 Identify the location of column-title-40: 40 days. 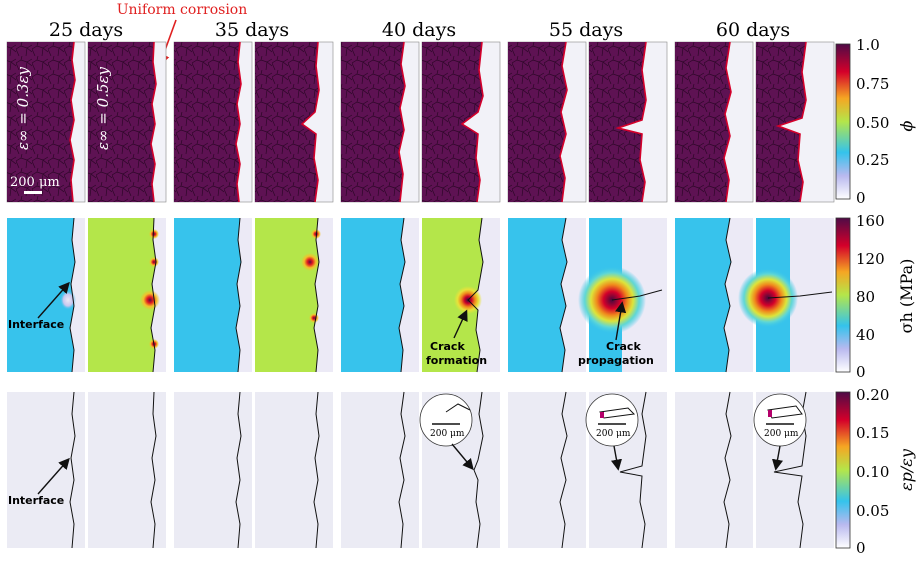
(419, 30).